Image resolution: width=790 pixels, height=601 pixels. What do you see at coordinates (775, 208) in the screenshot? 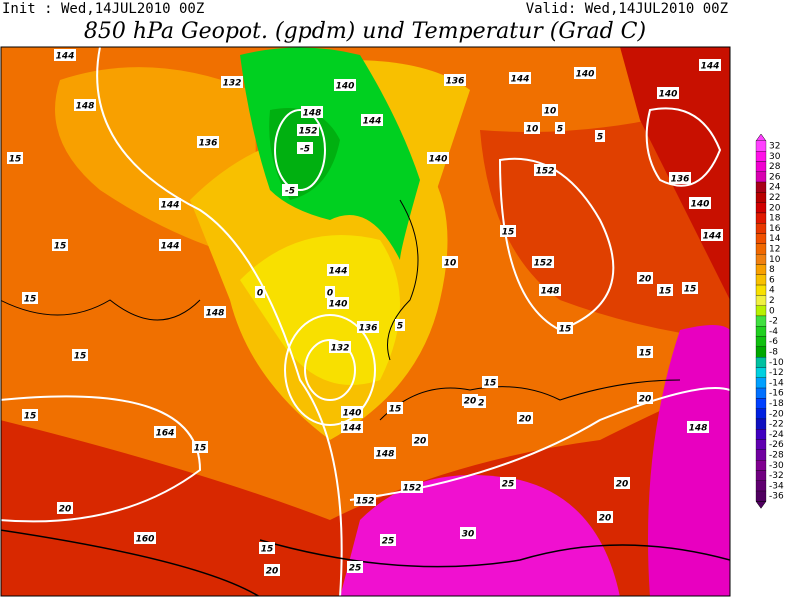
I see `colorbar-label: 20` at bounding box center [775, 208].